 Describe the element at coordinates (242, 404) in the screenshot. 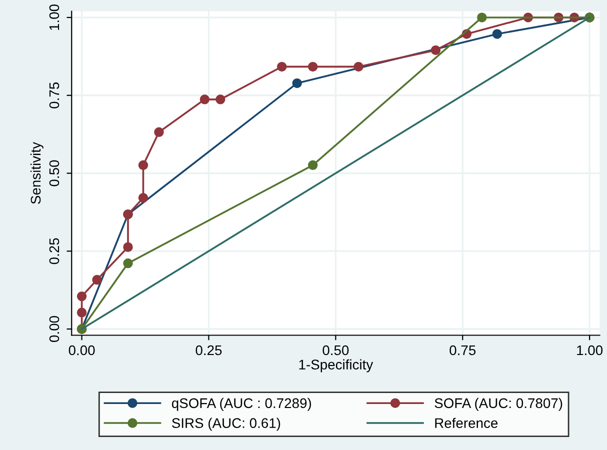

I see `legend-label: qSOFA (AUC : 0.7289)` at that location.